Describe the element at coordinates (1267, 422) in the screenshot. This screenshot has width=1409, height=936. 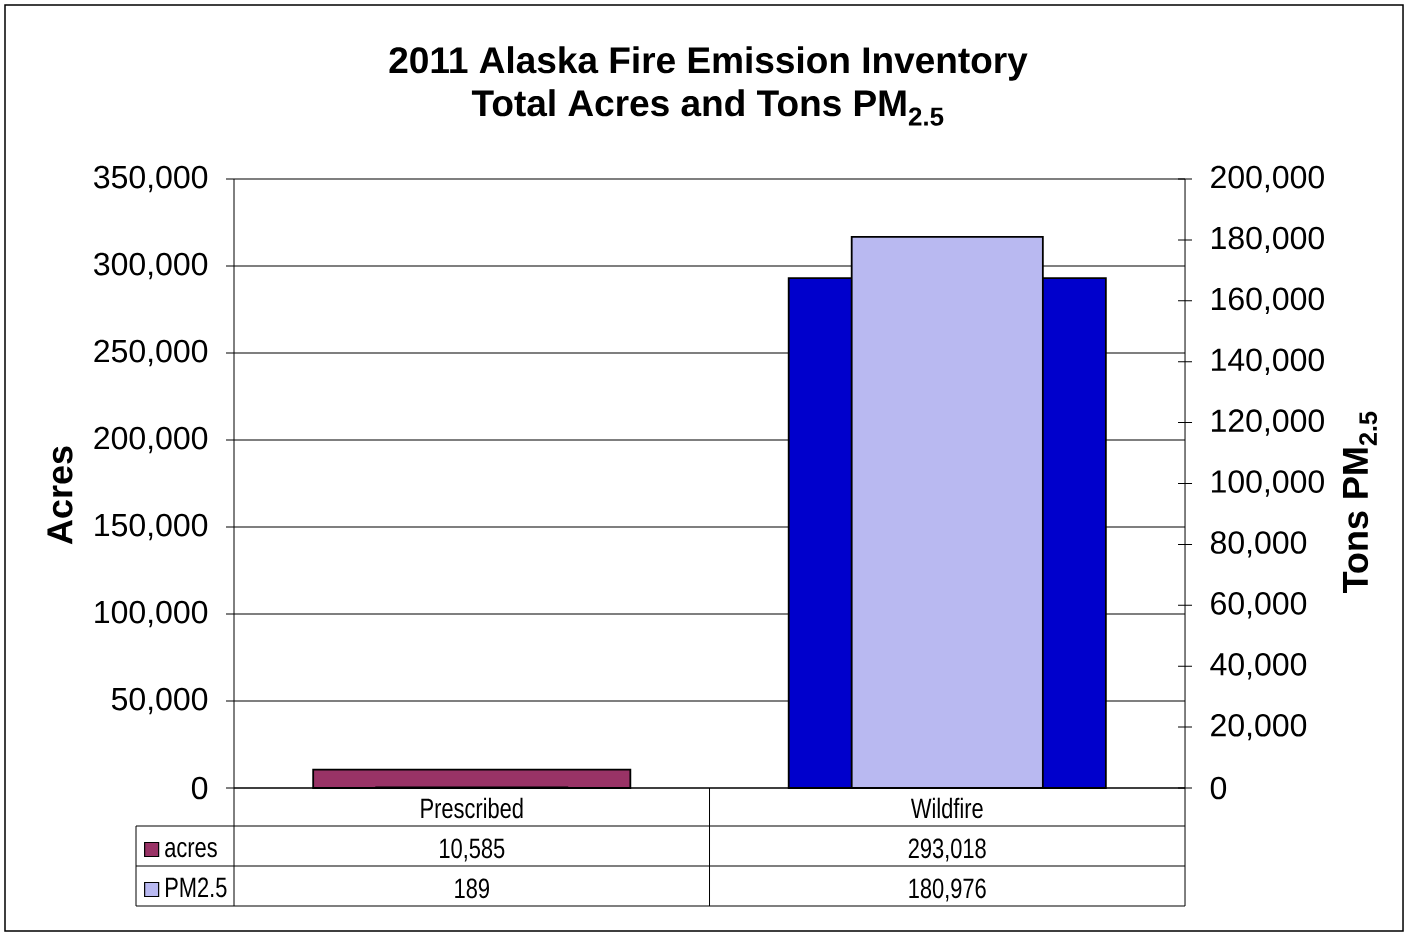
I see `y2-tick-label: 120,000` at that location.